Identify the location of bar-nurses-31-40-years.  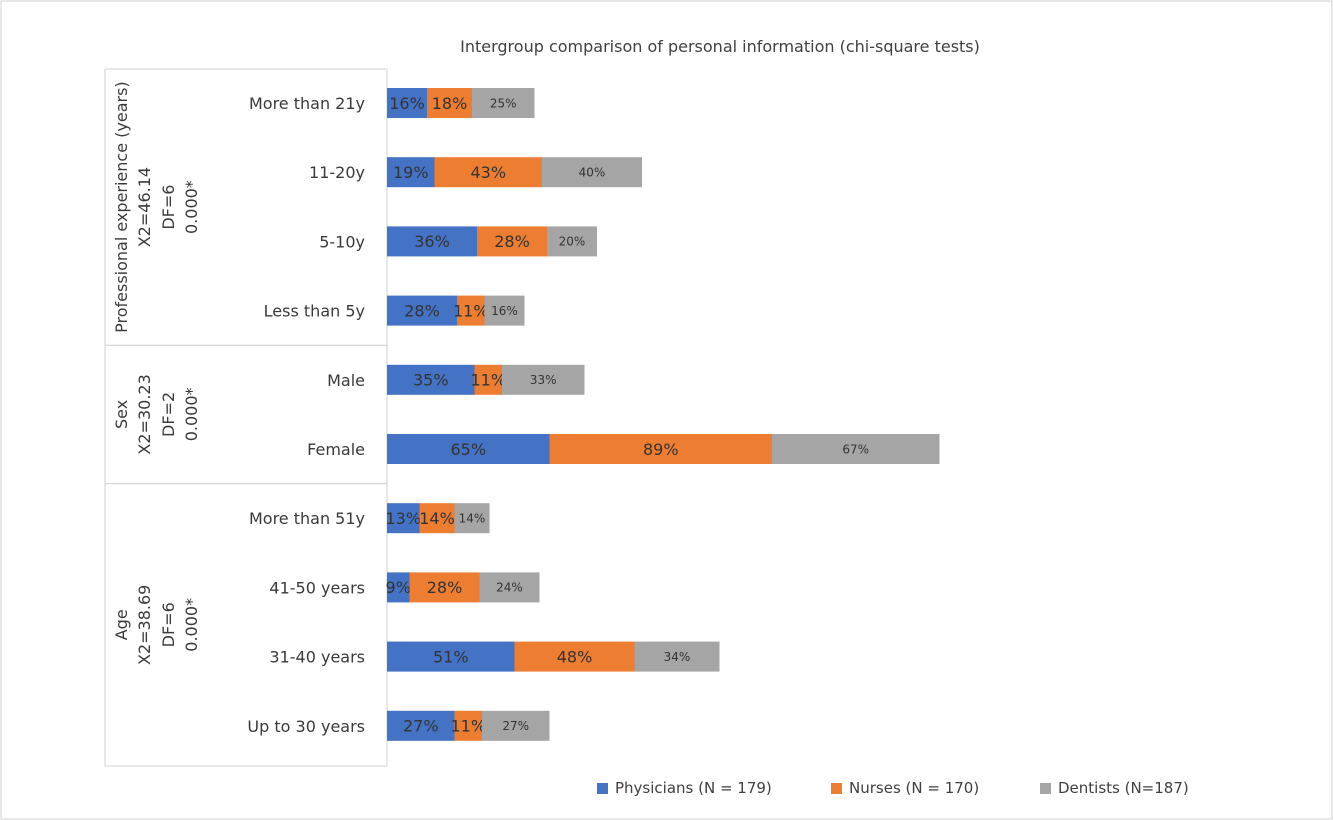
(574, 656).